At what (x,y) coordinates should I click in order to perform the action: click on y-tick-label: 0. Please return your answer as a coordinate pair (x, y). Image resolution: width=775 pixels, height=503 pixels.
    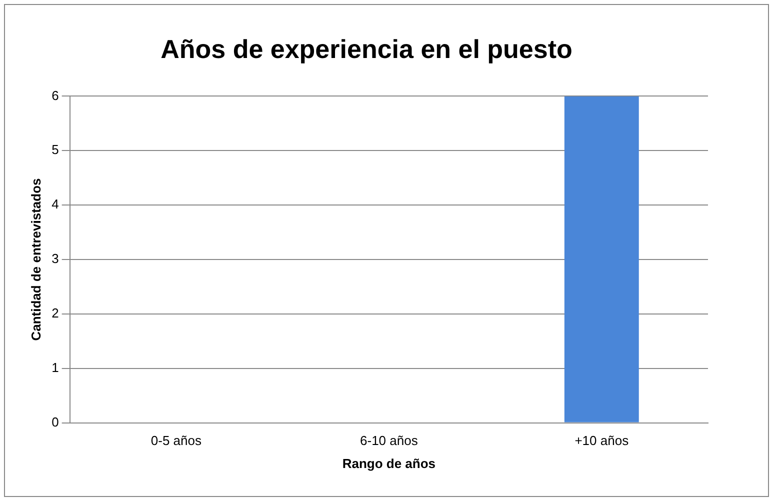
    Looking at the image, I should click on (55, 422).